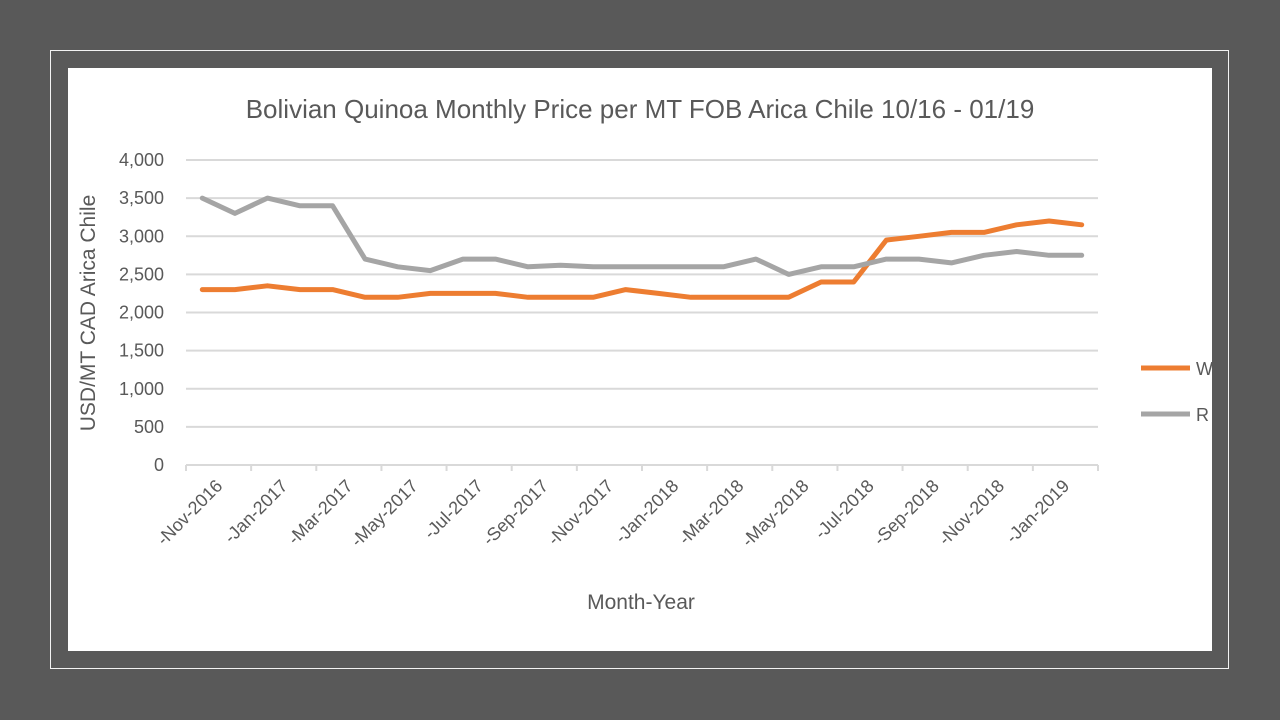  I want to click on x-tick-label: -Nov-2016, so click(190, 513).